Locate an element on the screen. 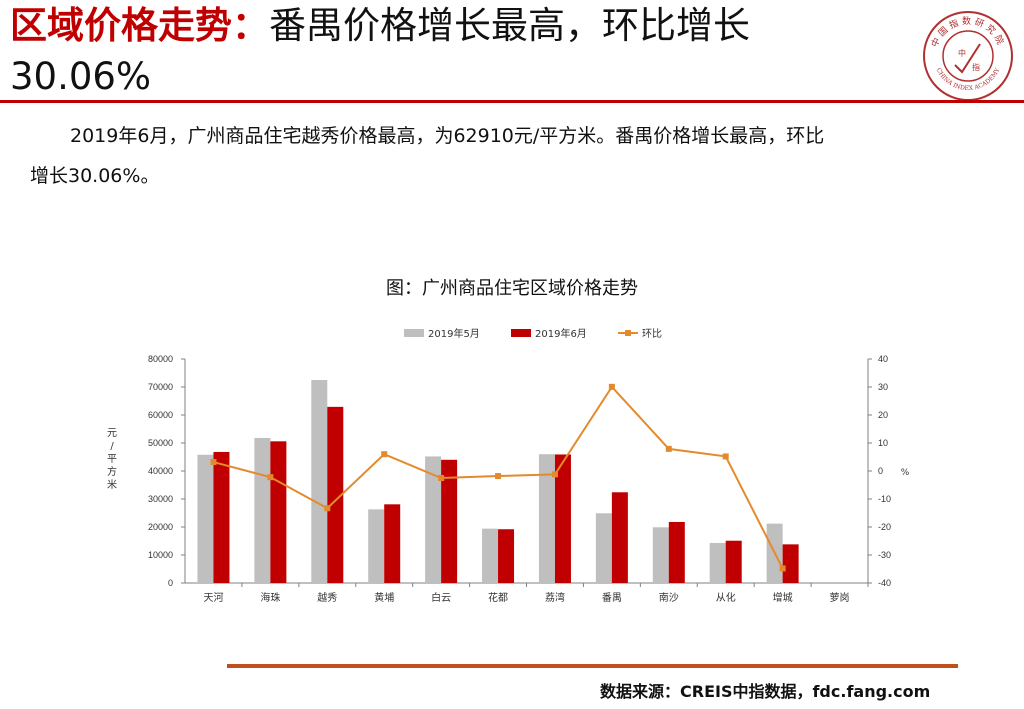  y2-tick-label: -20 is located at coordinates (884, 527).